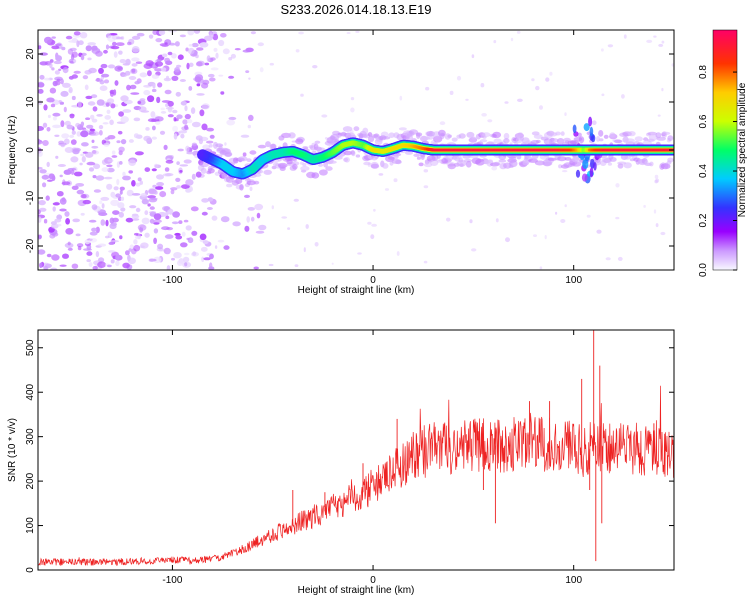 The width and height of the screenshot is (750, 600). Describe the element at coordinates (356, 590) in the screenshot. I see `snr-xlabel: Height of straight line (km)` at that location.